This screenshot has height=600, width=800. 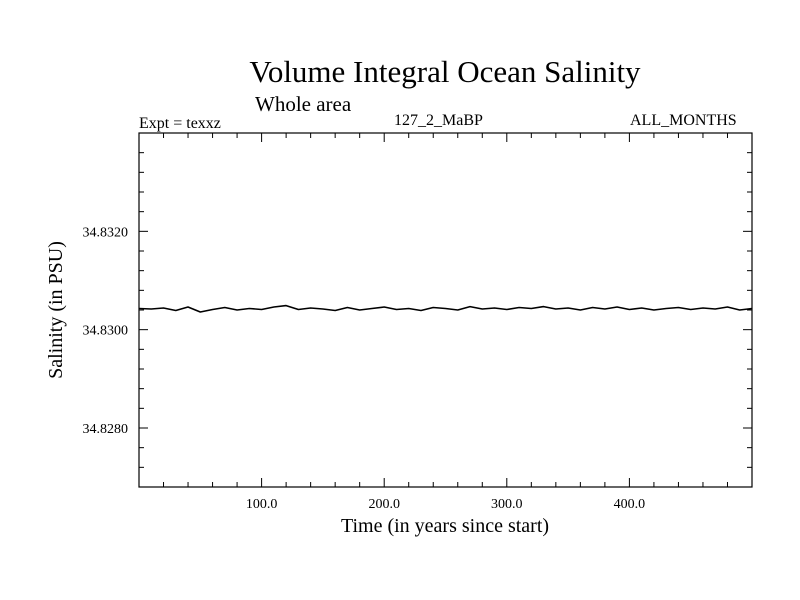 I want to click on x-tick-label: 200.0, so click(x=384, y=504).